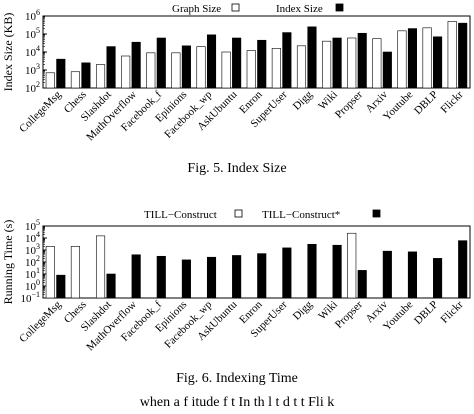 This screenshot has width=474, height=414. What do you see at coordinates (196, 9) in the screenshot?
I see `legend-label-1: Graph Size` at bounding box center [196, 9].